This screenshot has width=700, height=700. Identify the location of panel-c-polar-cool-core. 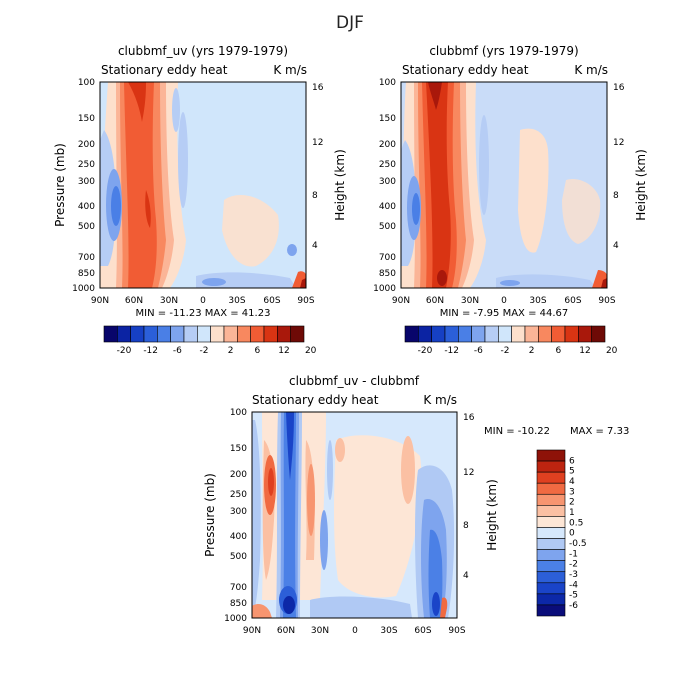
(436, 604).